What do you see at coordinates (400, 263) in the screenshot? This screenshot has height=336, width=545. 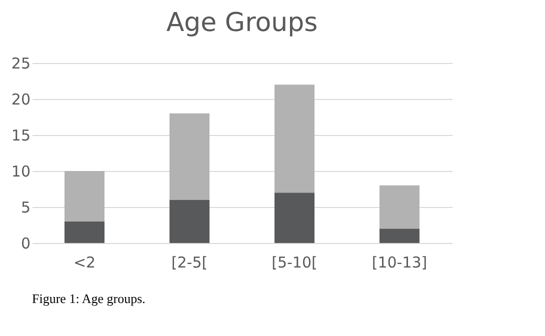 I see `x-tick-label: [10-13]` at bounding box center [400, 263].